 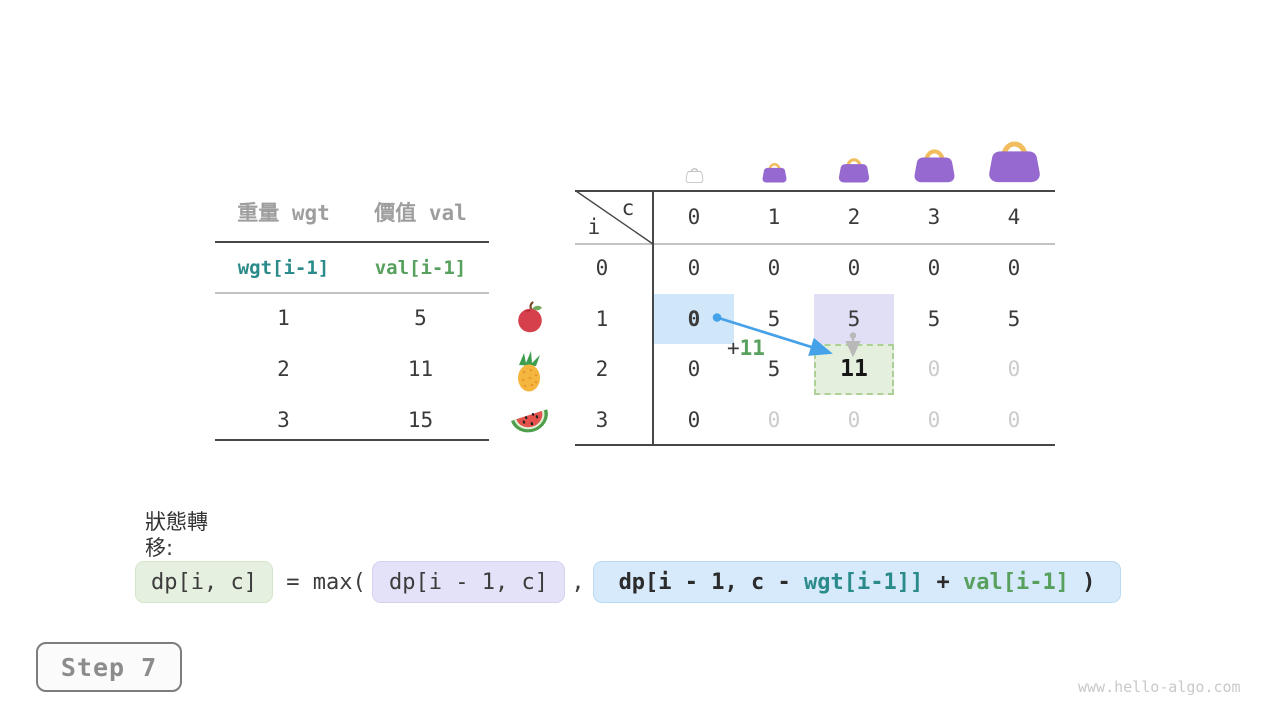 What do you see at coordinates (934, 369) in the screenshot?
I see `dp-cell-2-3: 0` at bounding box center [934, 369].